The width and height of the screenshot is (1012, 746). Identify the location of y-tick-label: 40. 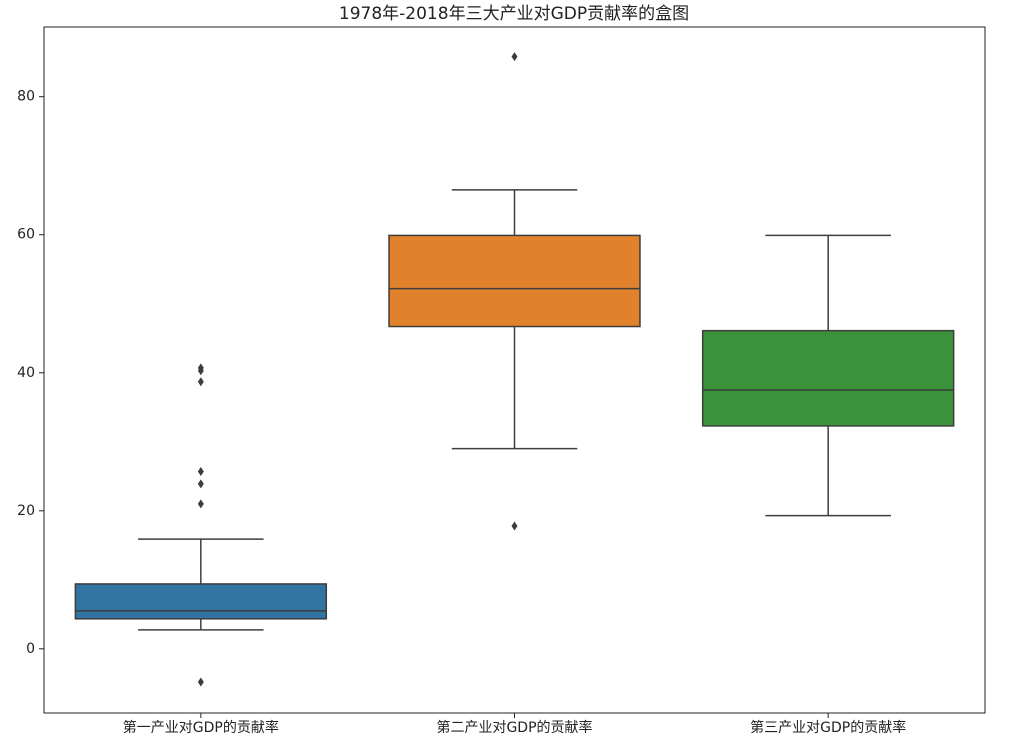
(26, 373).